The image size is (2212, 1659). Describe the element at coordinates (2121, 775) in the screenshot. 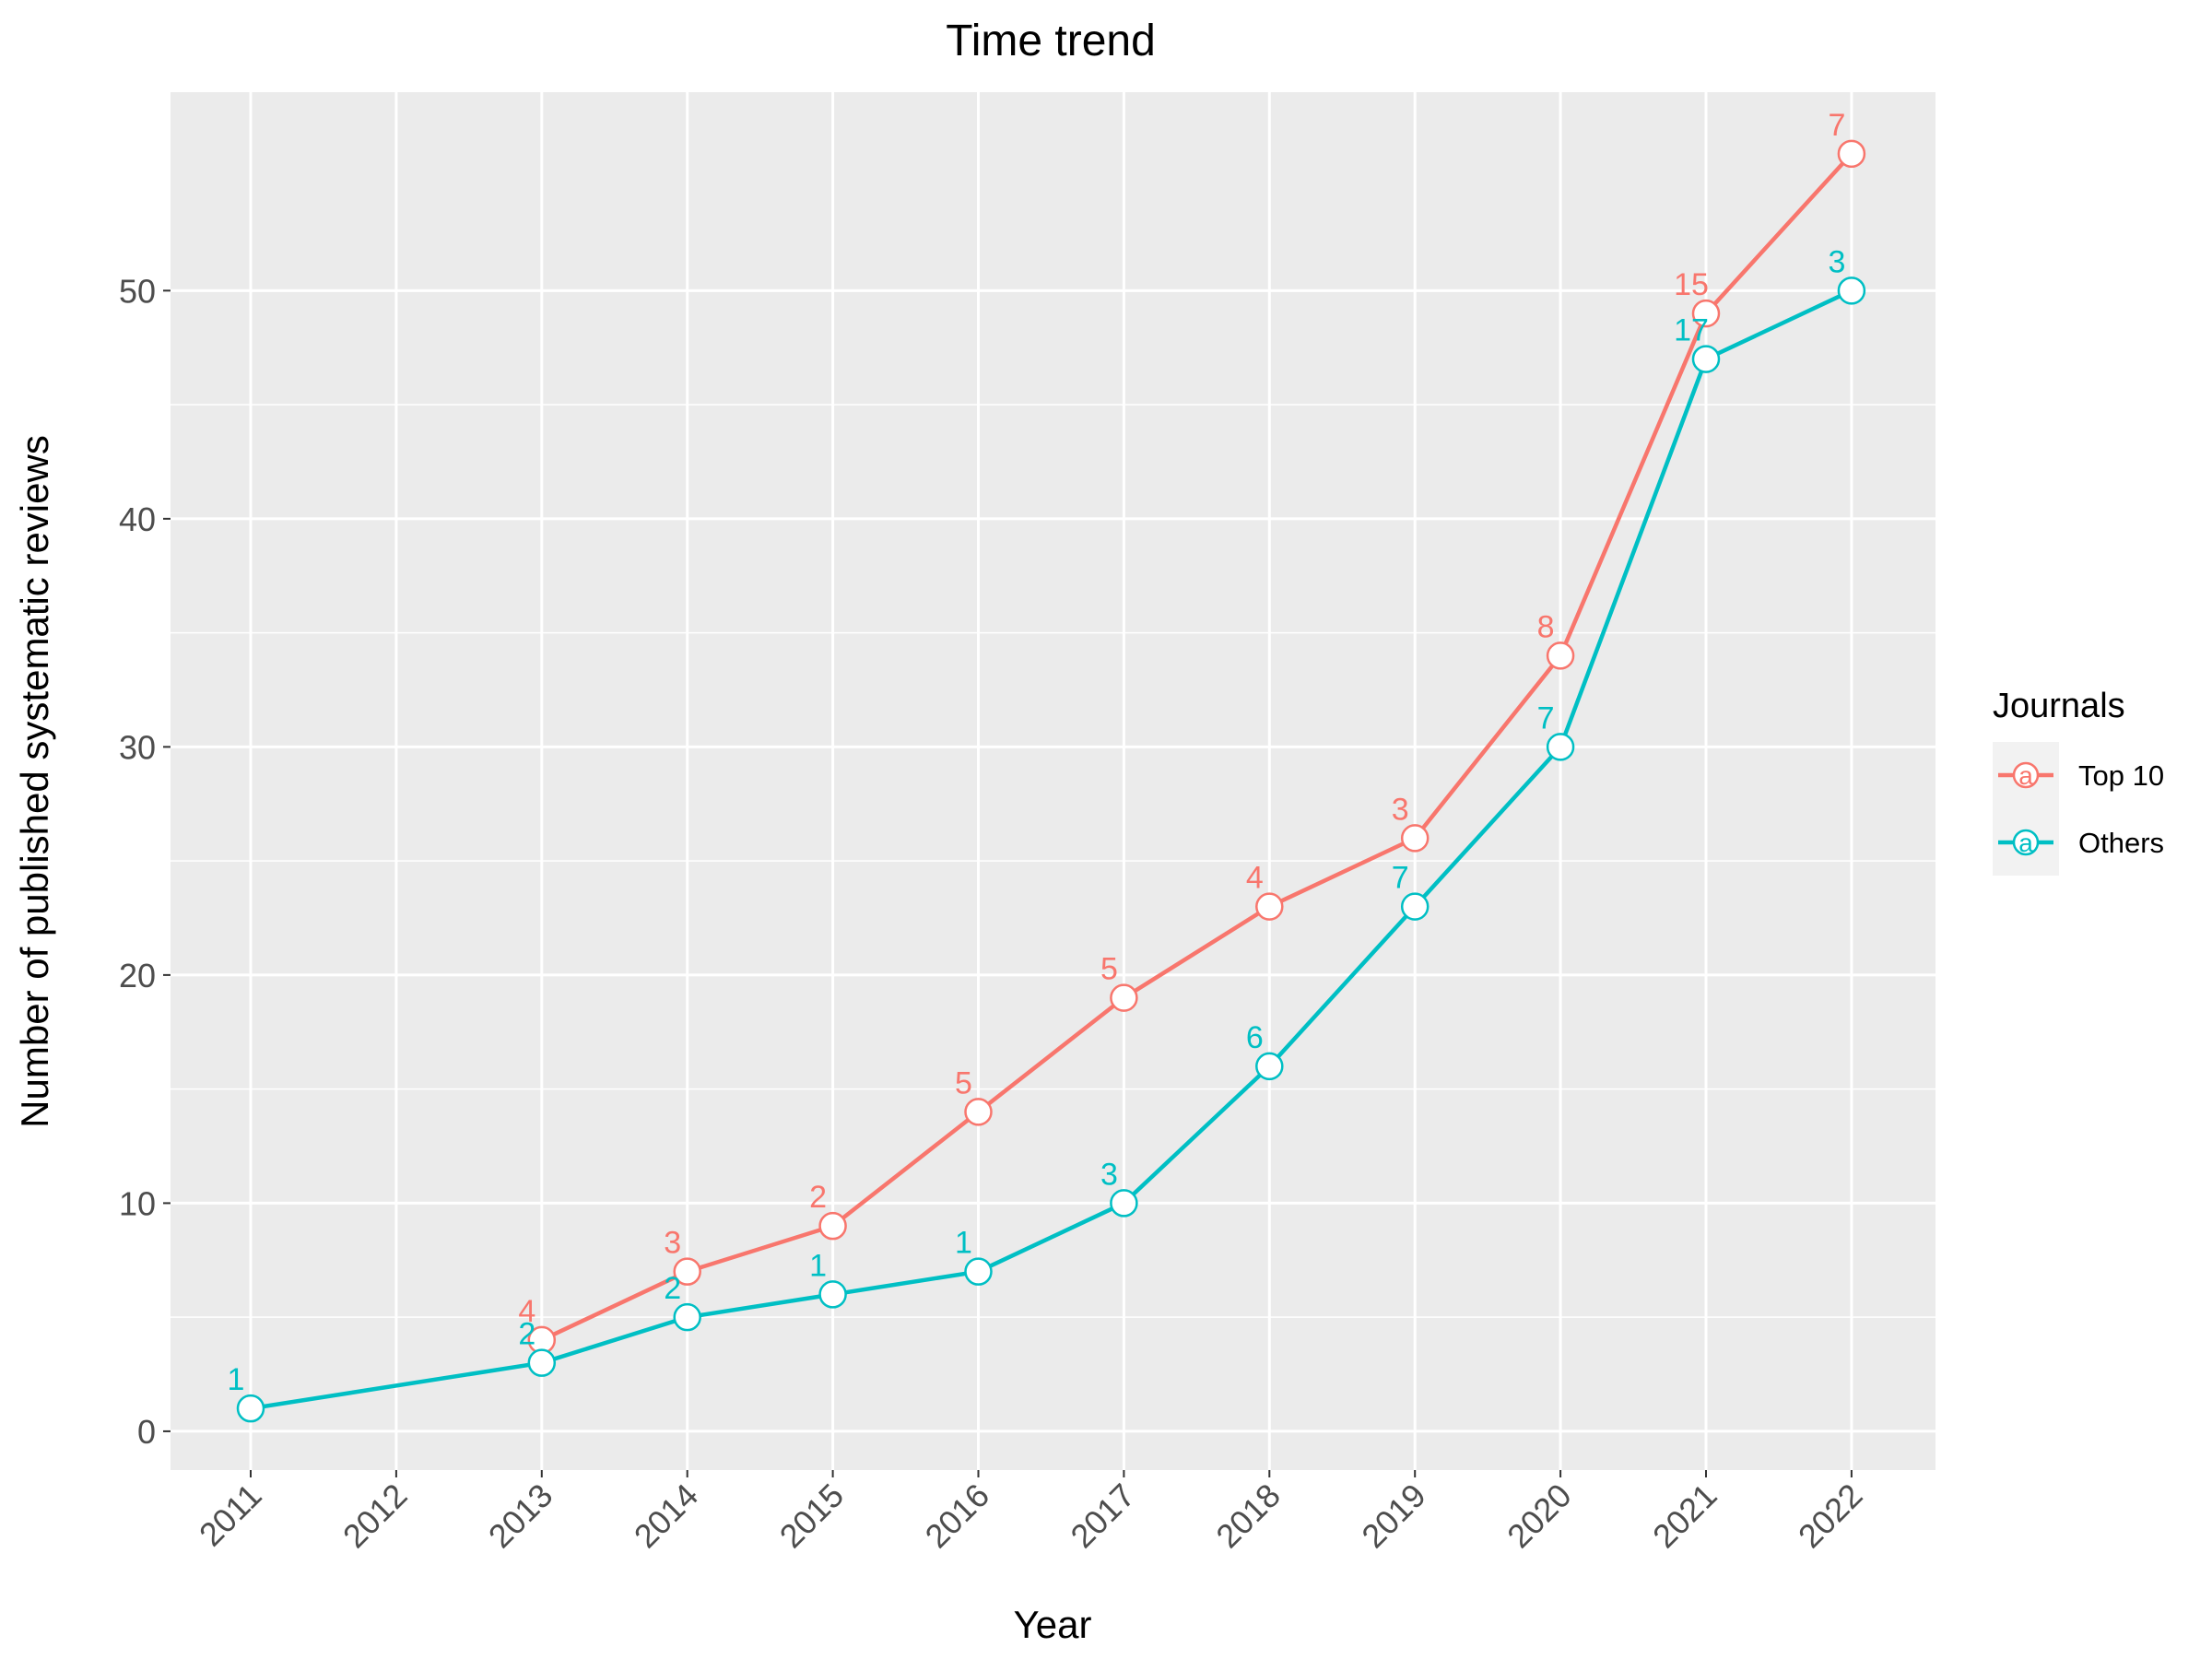

I see `legend-label: Top 10` at that location.